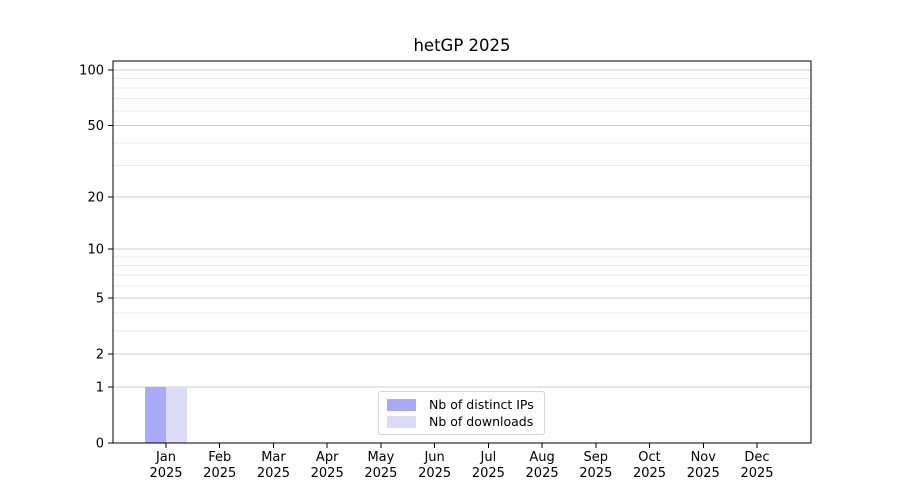 The width and height of the screenshot is (900, 500). I want to click on legend: Nb of distinct IPs Nb of downloads, so click(461, 413).